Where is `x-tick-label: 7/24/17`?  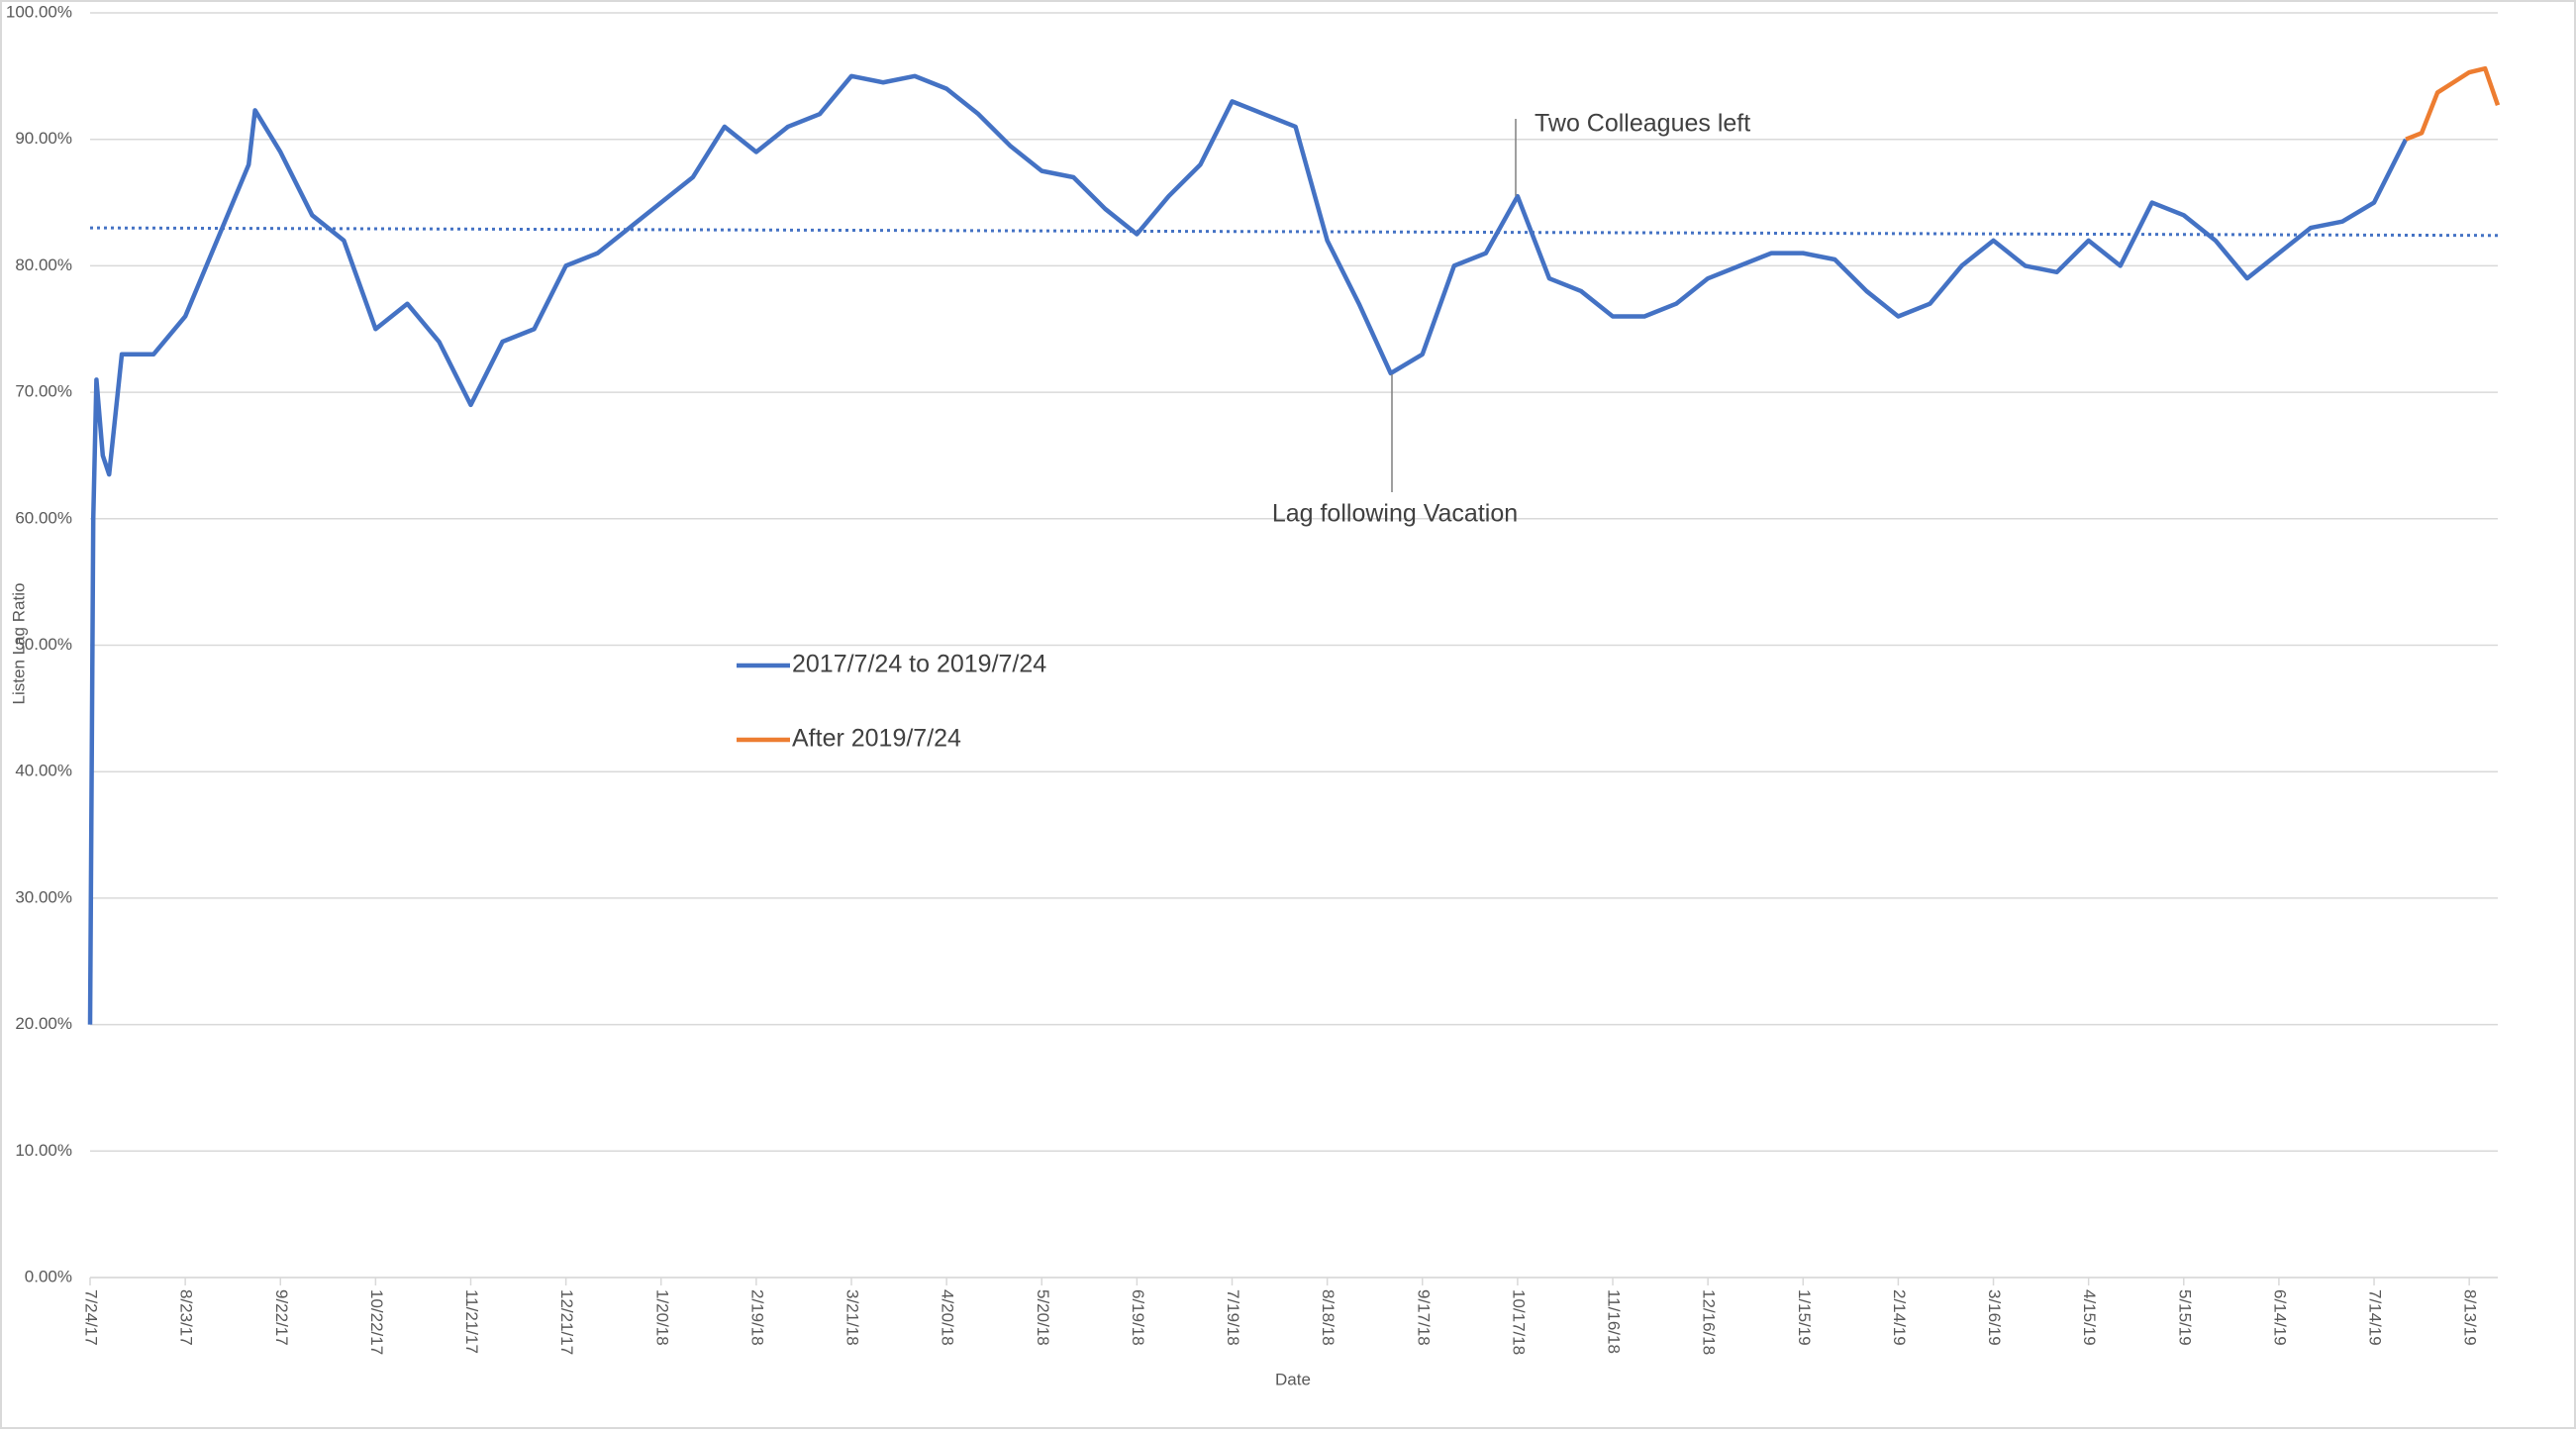
x-tick-label: 7/24/17 is located at coordinates (92, 1317).